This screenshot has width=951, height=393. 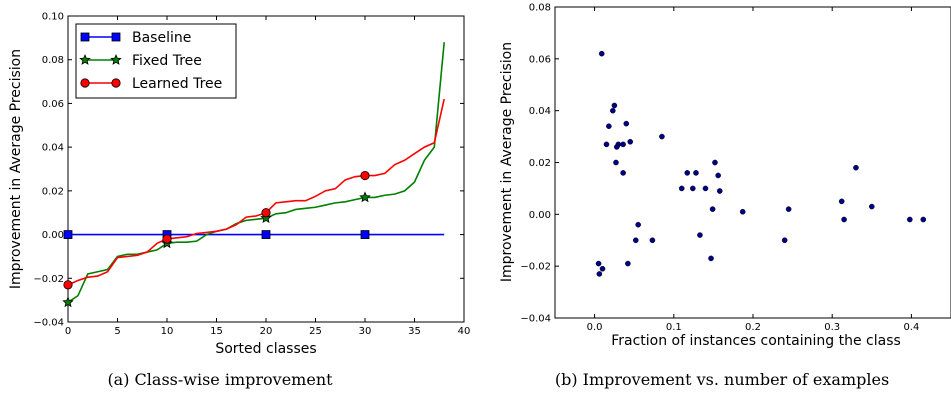 I want to click on chart-a-caption: (a) Class-wise improvement, so click(x=220, y=379).